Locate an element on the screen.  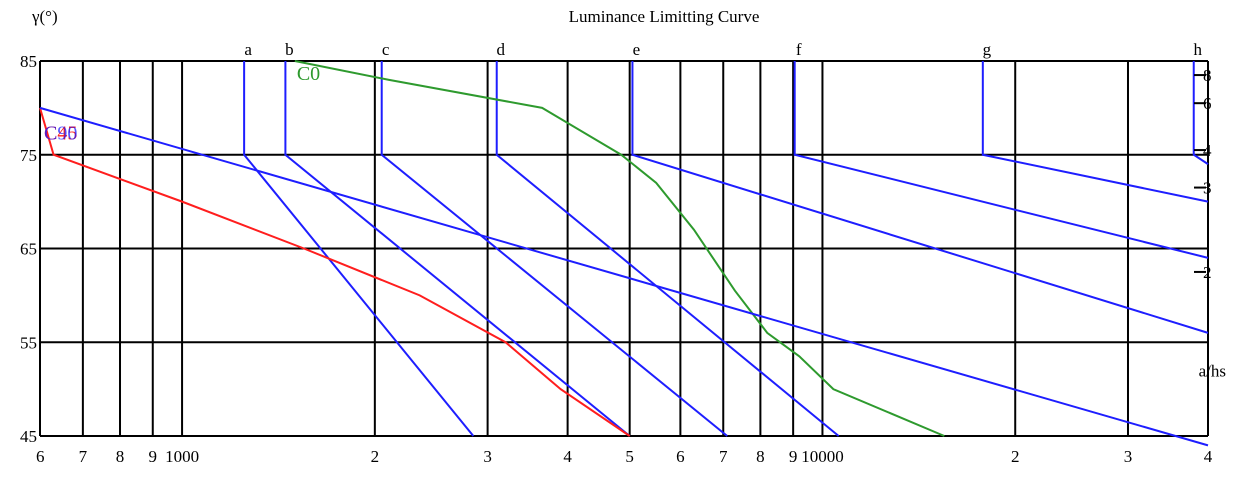
series-label-c0: C0 is located at coordinates (308, 74).